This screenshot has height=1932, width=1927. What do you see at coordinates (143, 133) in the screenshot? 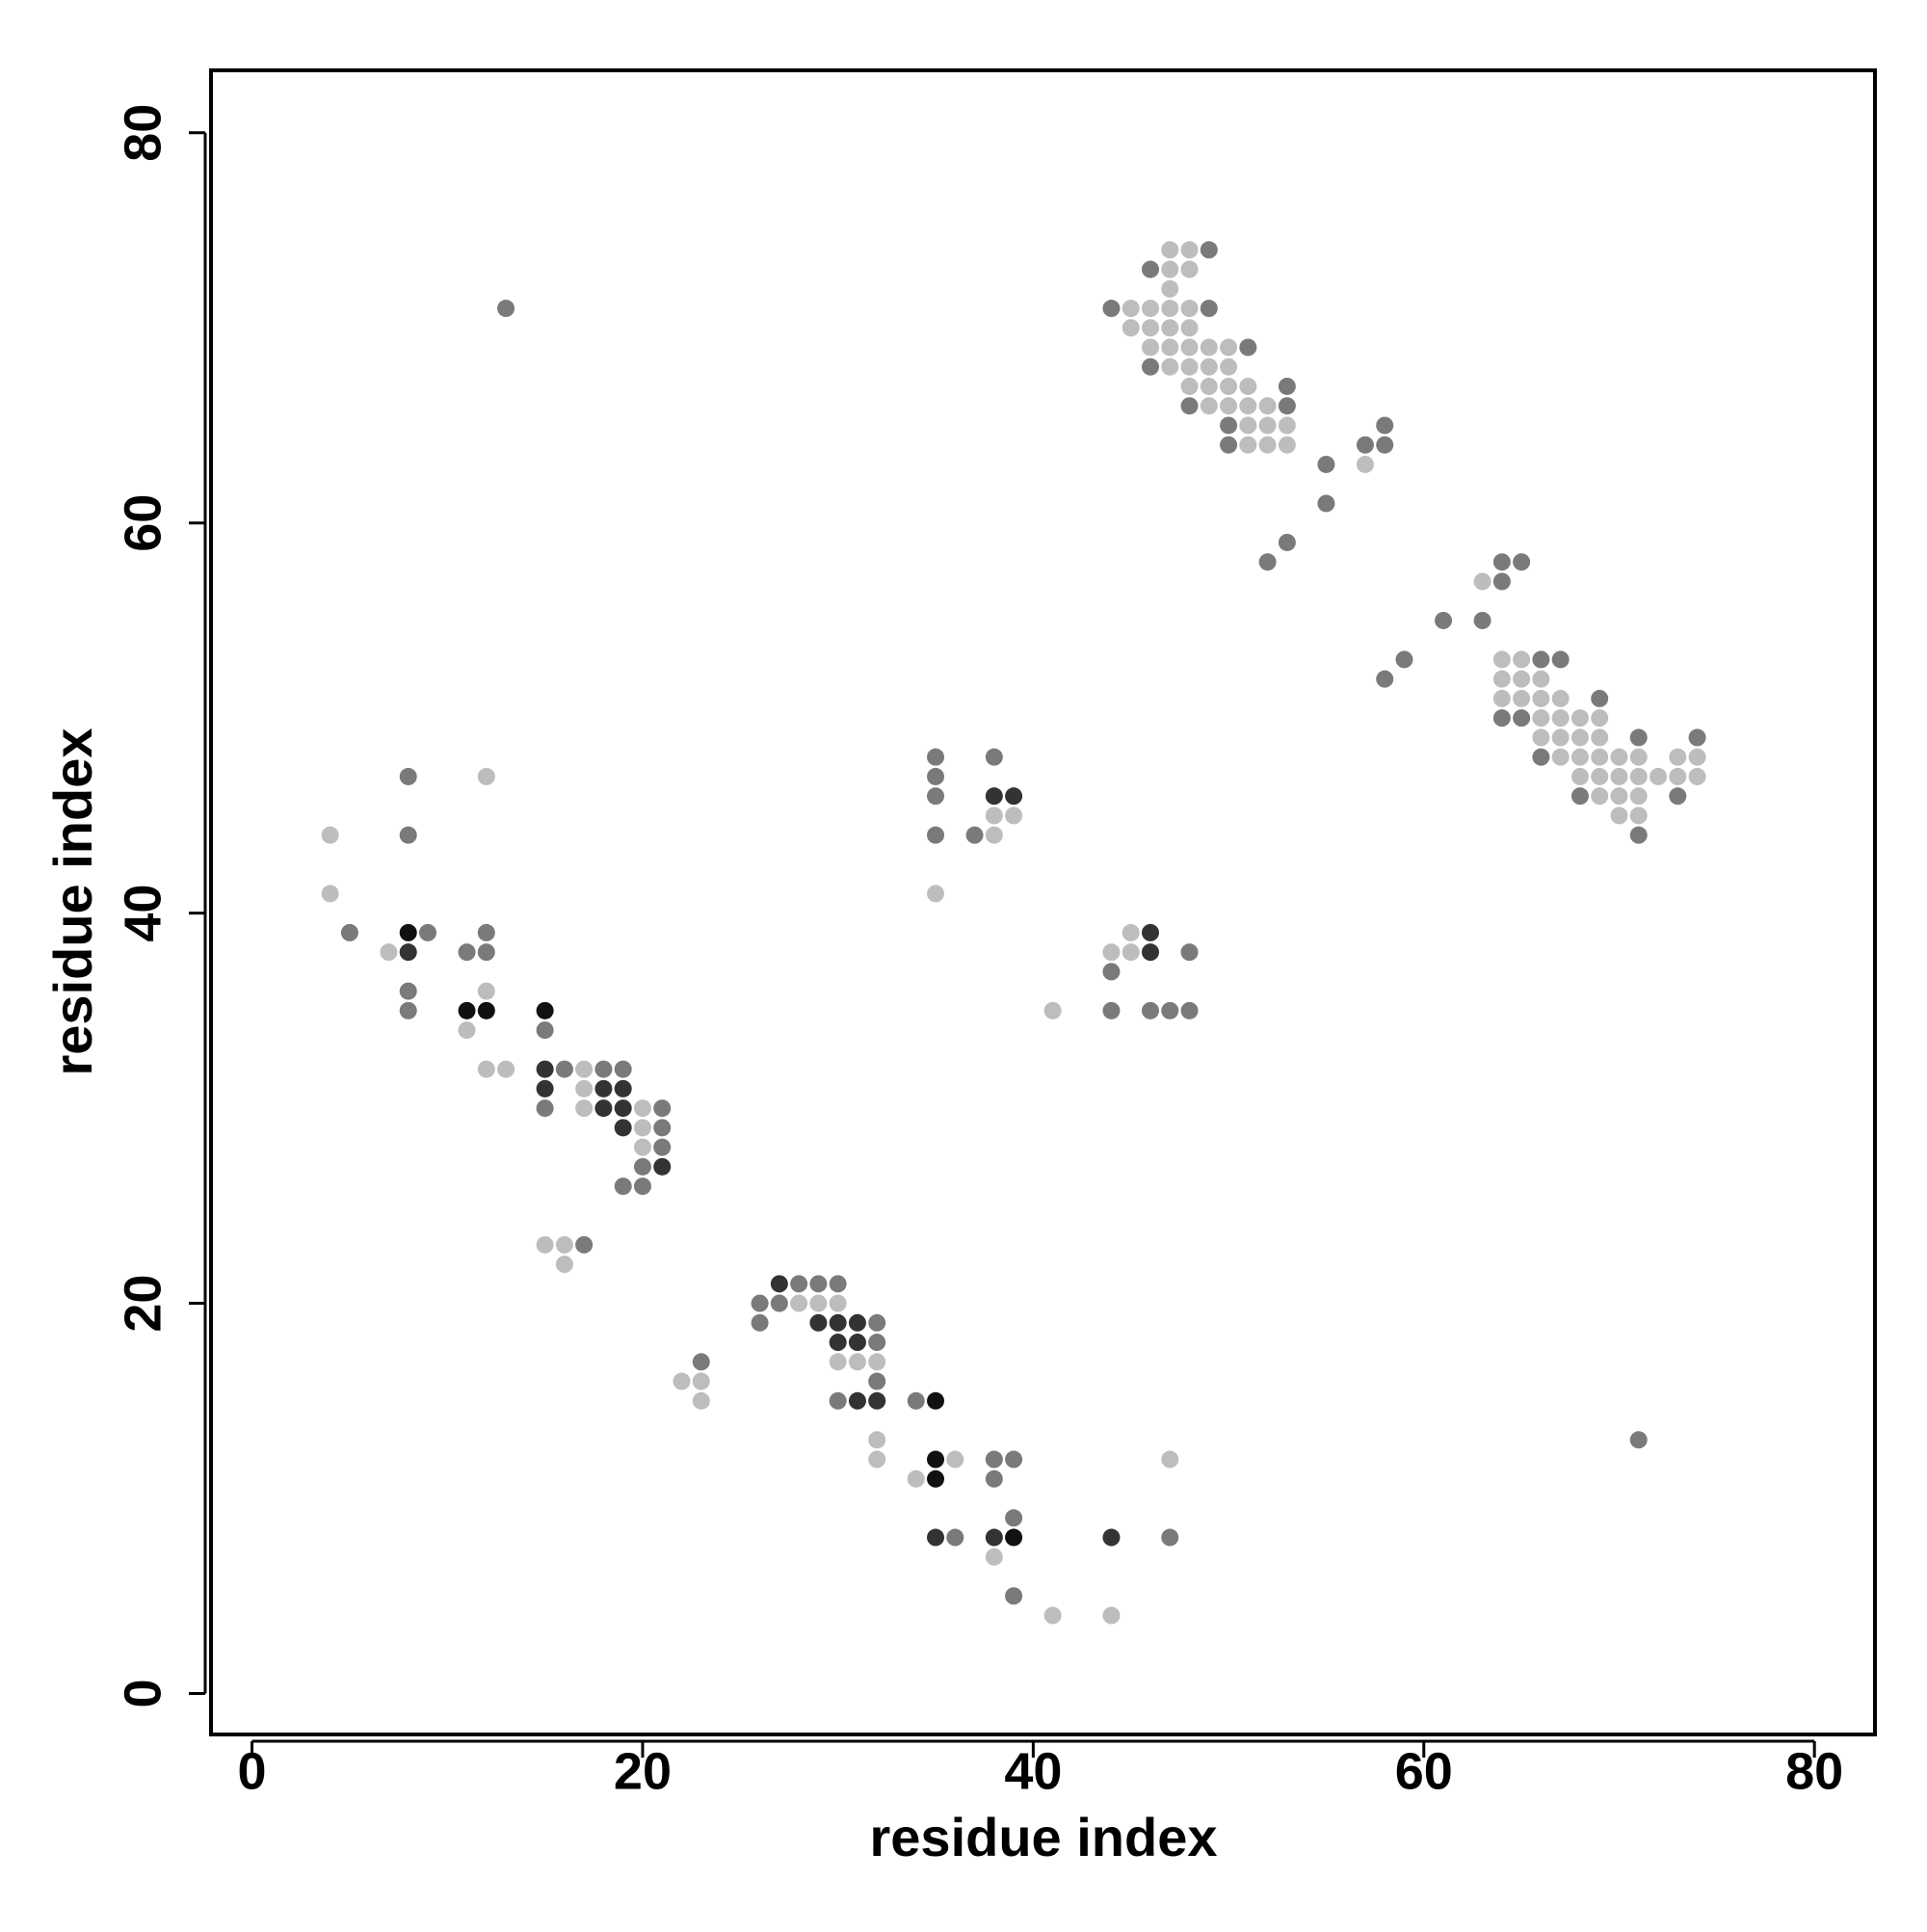
I see `y-tick-label: 80` at bounding box center [143, 133].